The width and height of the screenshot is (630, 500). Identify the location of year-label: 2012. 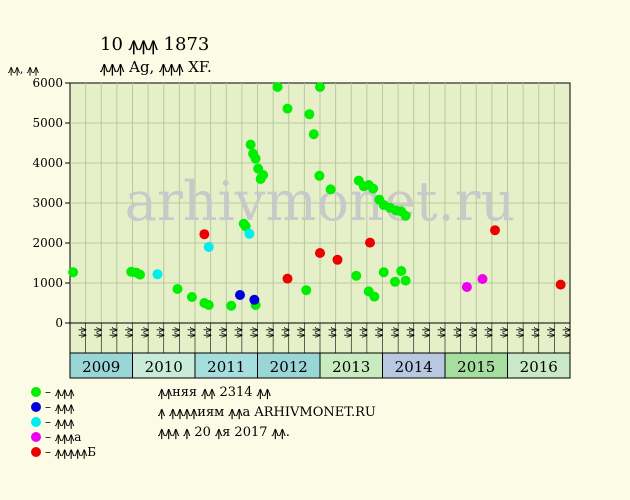
(289, 367).